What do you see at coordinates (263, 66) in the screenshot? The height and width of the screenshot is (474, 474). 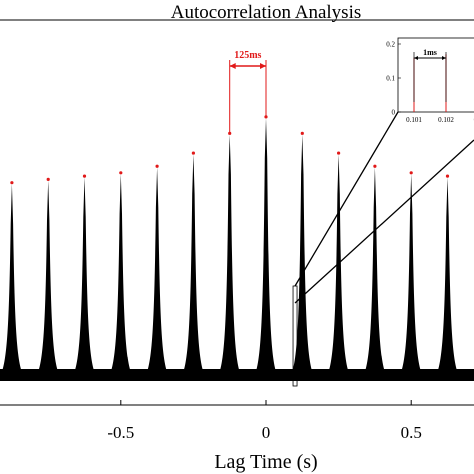 I see `annotation-arrow-right` at bounding box center [263, 66].